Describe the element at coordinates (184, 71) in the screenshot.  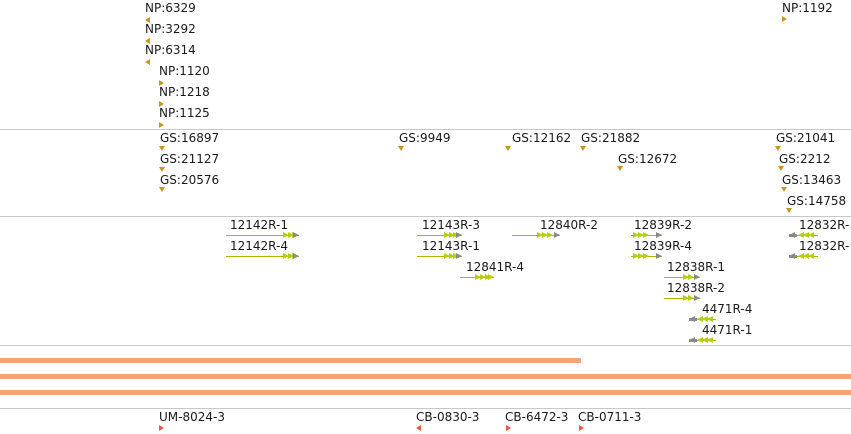
I see `np-feature-label: NP:1120` at that location.